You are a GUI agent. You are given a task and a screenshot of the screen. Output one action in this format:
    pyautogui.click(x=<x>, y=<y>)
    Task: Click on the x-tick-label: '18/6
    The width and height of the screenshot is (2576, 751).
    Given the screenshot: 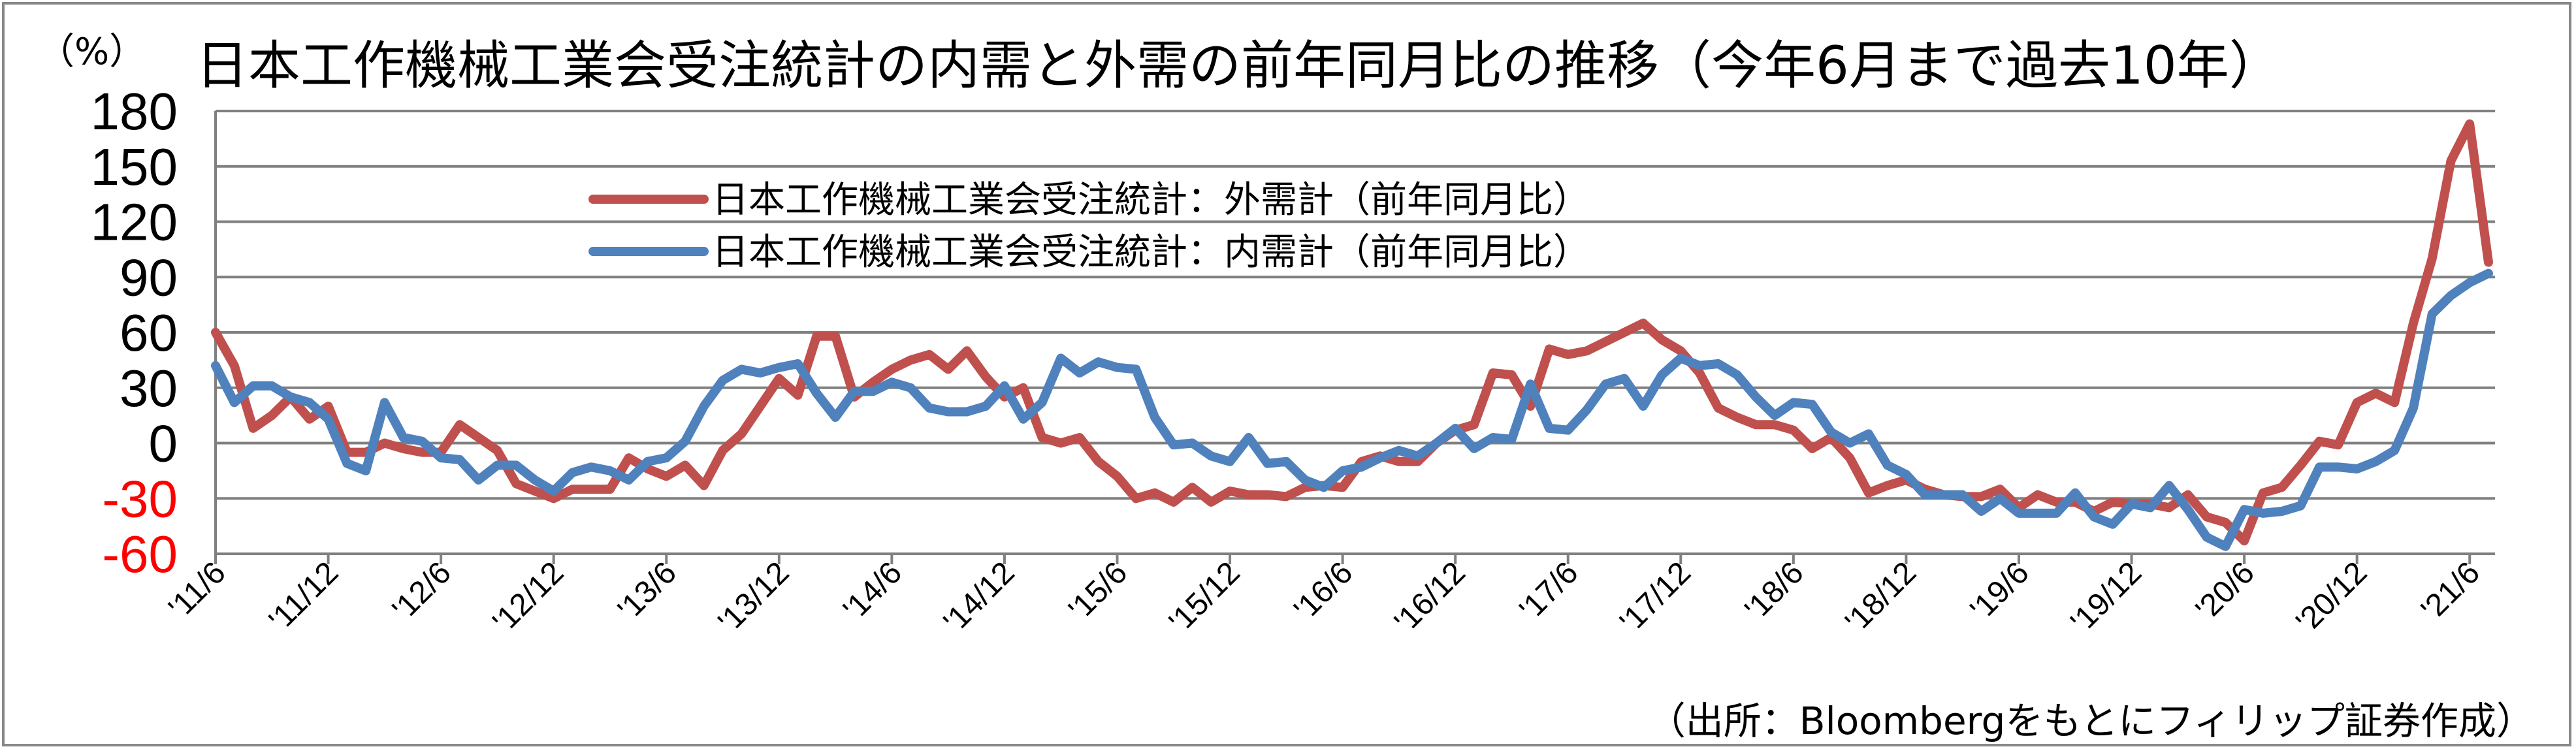 What is the action you would take?
    pyautogui.click(x=1775, y=591)
    